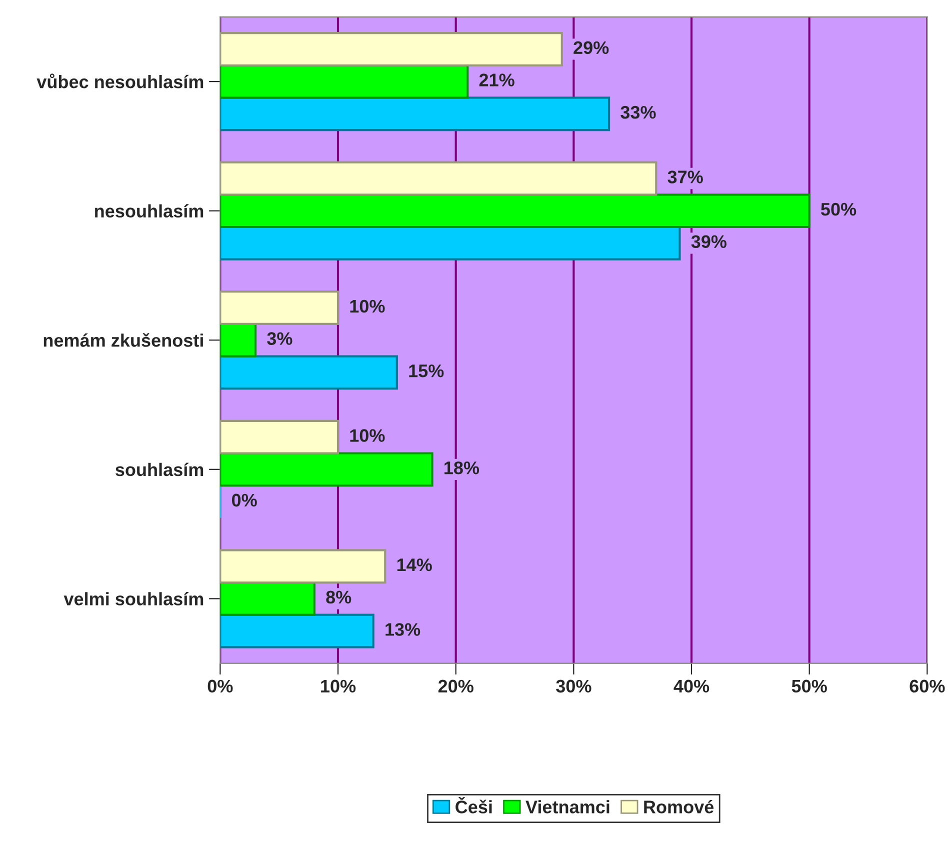 The width and height of the screenshot is (949, 845). Describe the element at coordinates (426, 371) in the screenshot. I see `data-label: 15%` at that location.